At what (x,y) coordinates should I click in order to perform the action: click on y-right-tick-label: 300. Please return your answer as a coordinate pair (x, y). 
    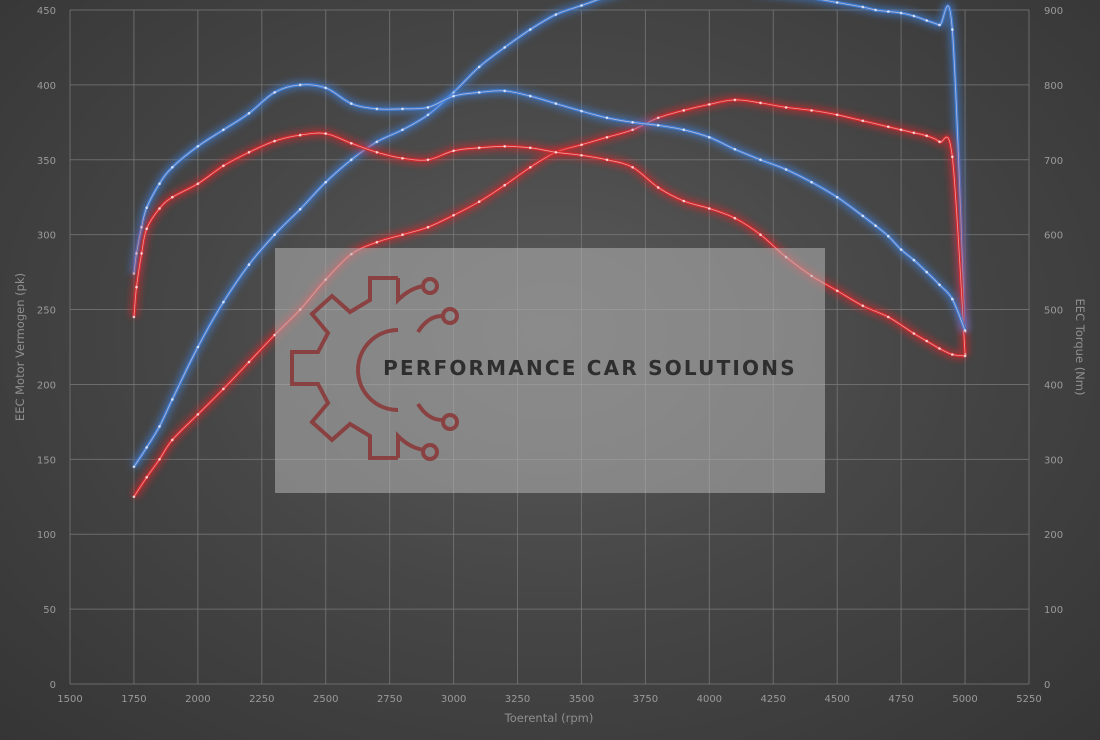
    Looking at the image, I should click on (1053, 460).